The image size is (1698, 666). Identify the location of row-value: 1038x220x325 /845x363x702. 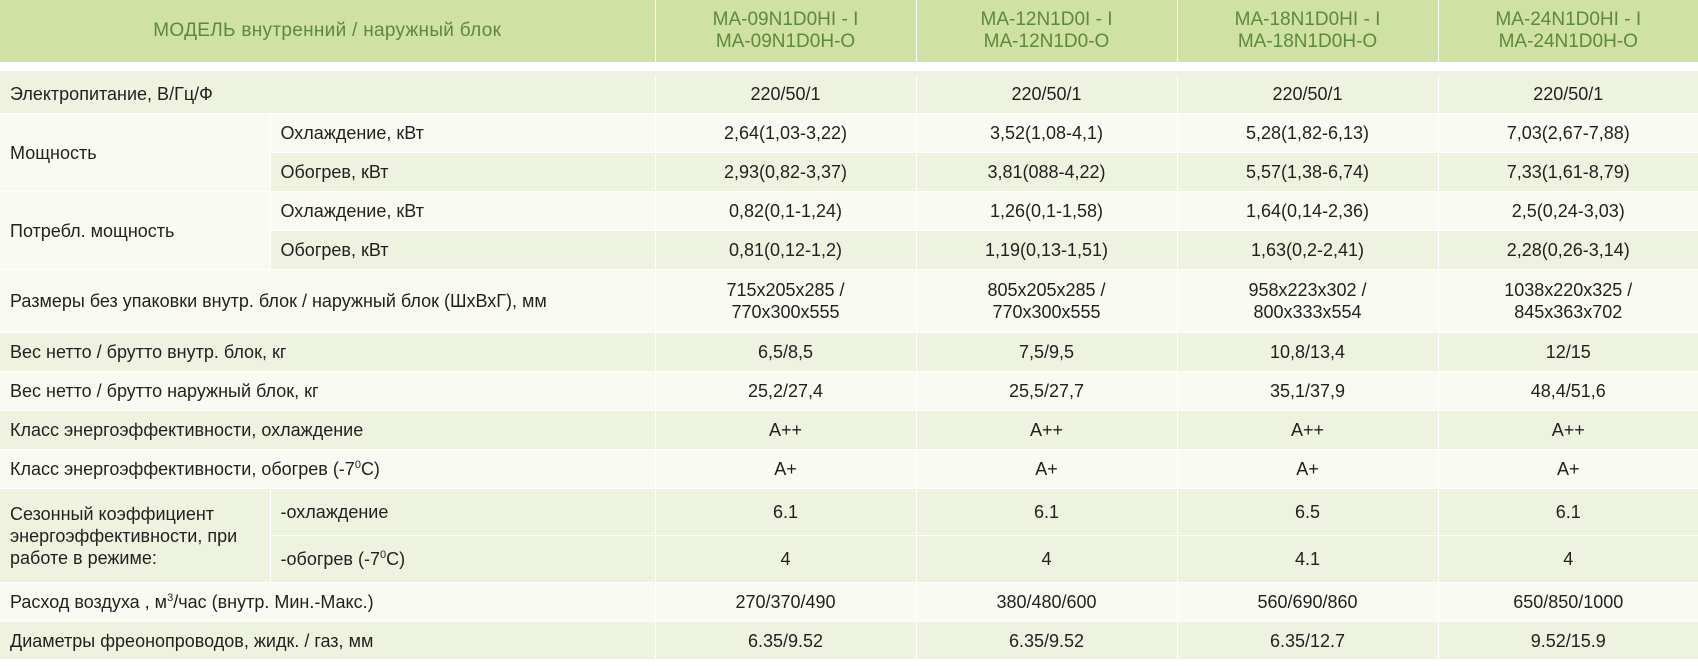
(1568, 301).